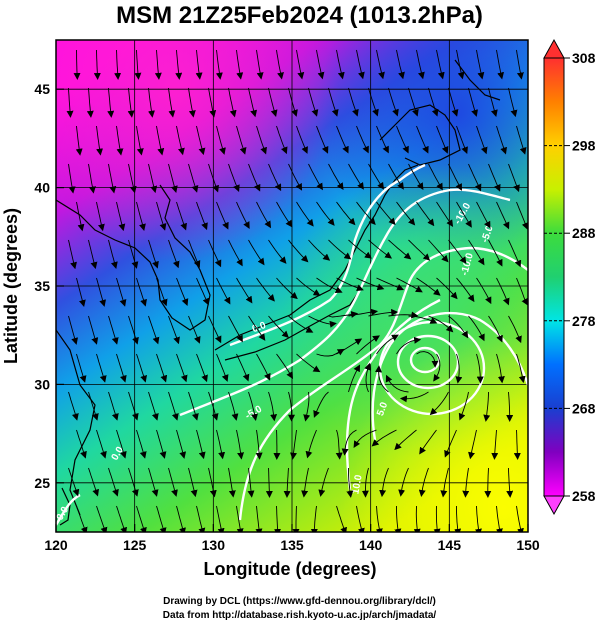  What do you see at coordinates (382, 408) in the screenshot?
I see `contour-label: 5.0` at bounding box center [382, 408].